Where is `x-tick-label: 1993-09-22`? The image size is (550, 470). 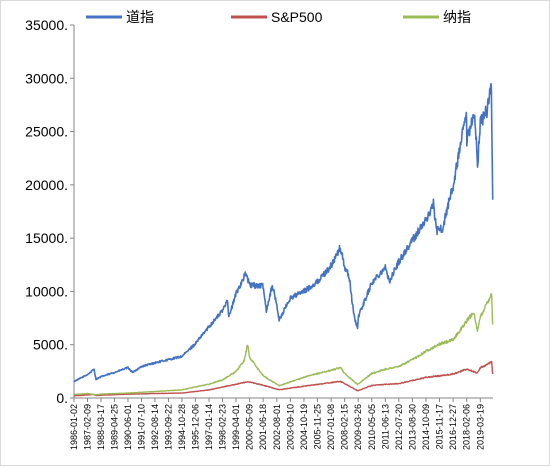
x-tick-label: 1993-09-22 is located at coordinates (168, 427).